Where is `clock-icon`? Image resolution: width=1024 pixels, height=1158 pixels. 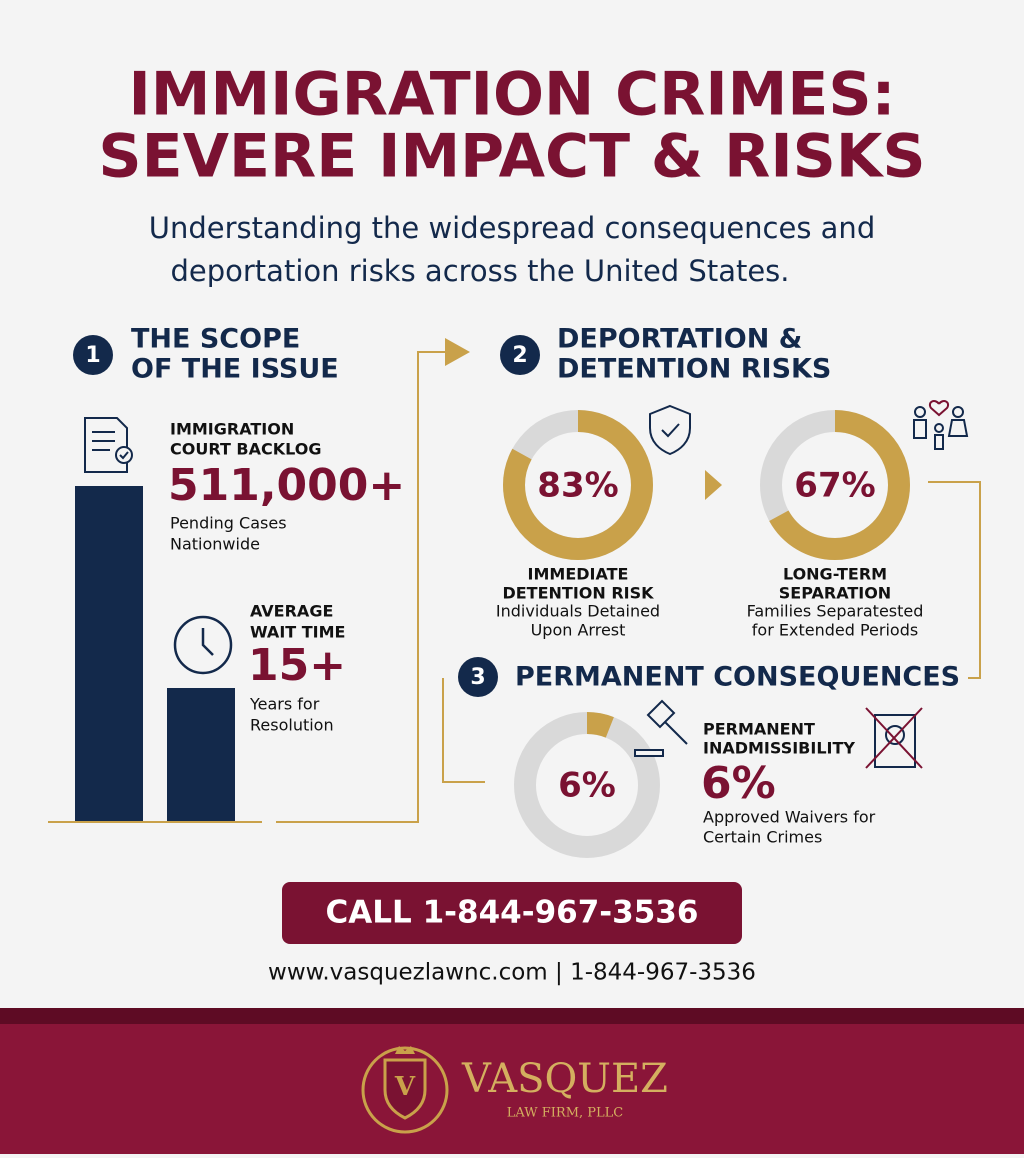 clock-icon is located at coordinates (203, 645).